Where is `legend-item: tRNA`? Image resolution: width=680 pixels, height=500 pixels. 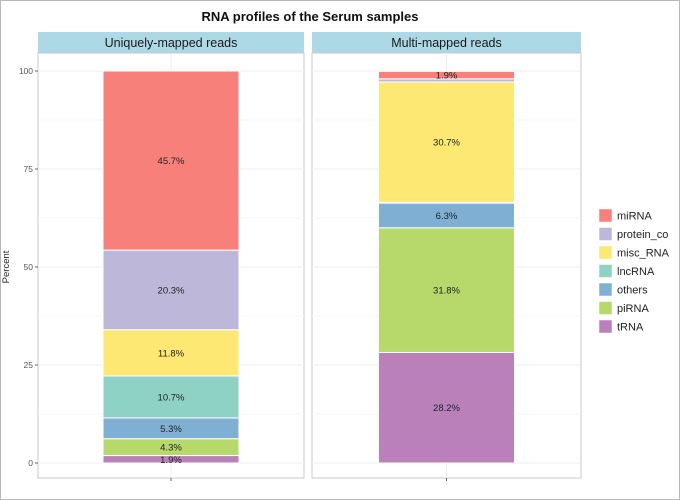 legend-item: tRNA is located at coordinates (621, 326).